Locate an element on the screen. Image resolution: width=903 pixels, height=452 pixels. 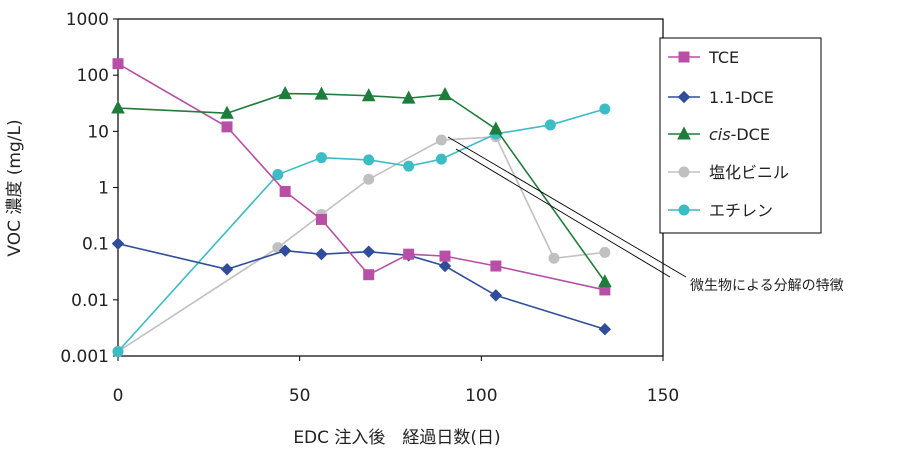
y-tick-label: 0.1 is located at coordinates (95, 245).